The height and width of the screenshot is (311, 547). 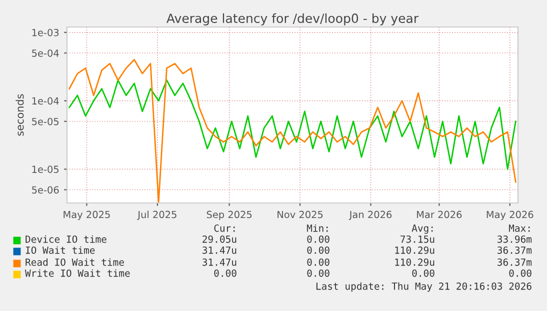 I want to click on y-tick-label: 1e-03, so click(x=45, y=32).